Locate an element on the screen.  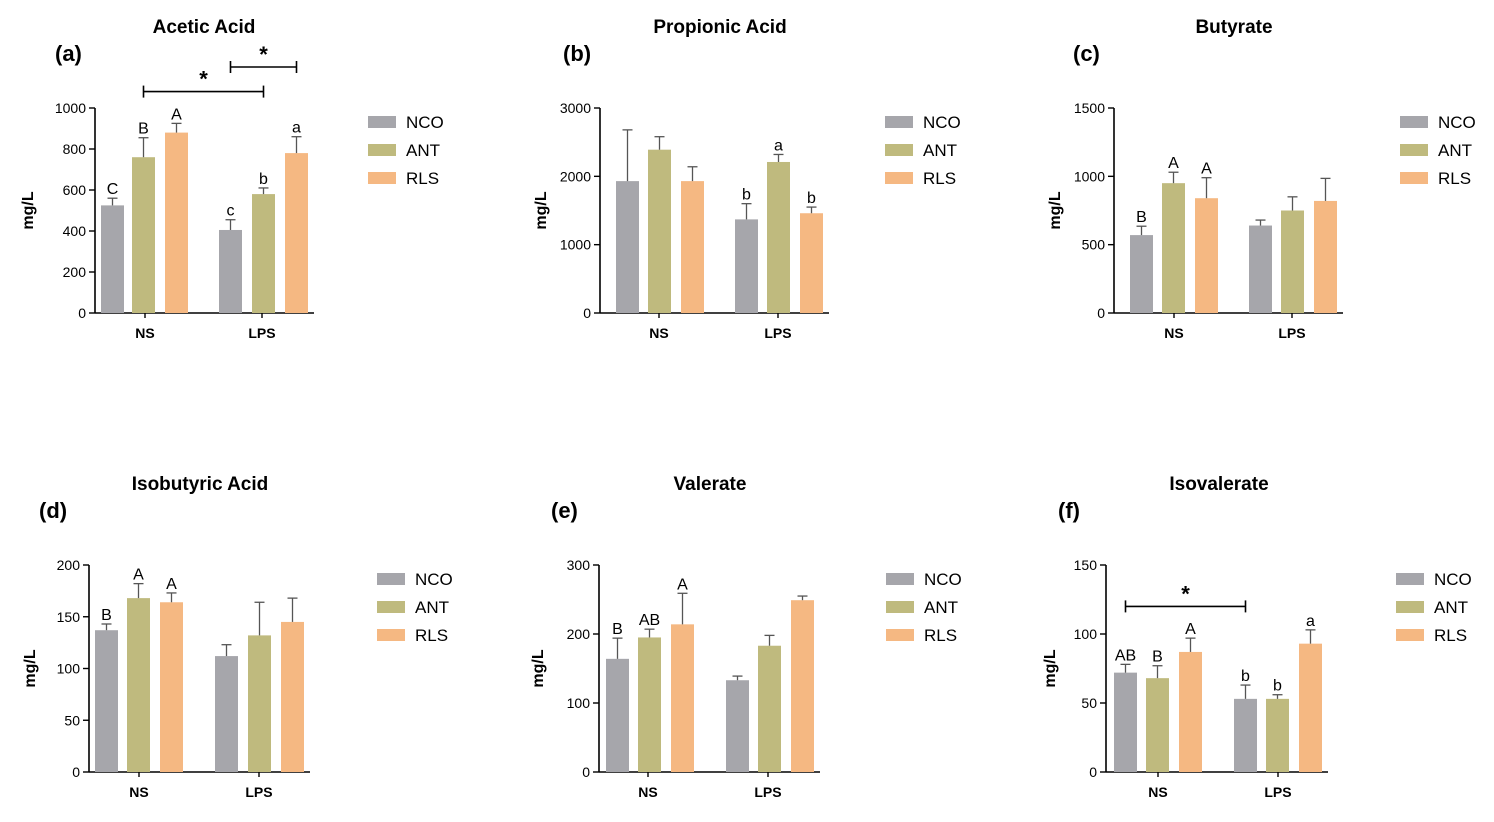
panel-label: (a) is located at coordinates (68, 53).